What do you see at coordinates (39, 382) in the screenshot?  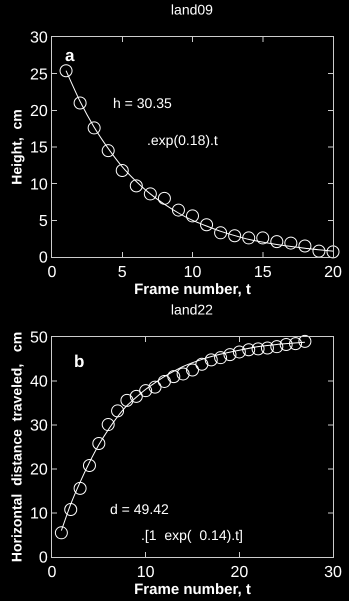 I see `y-tick-label: 40` at bounding box center [39, 382].